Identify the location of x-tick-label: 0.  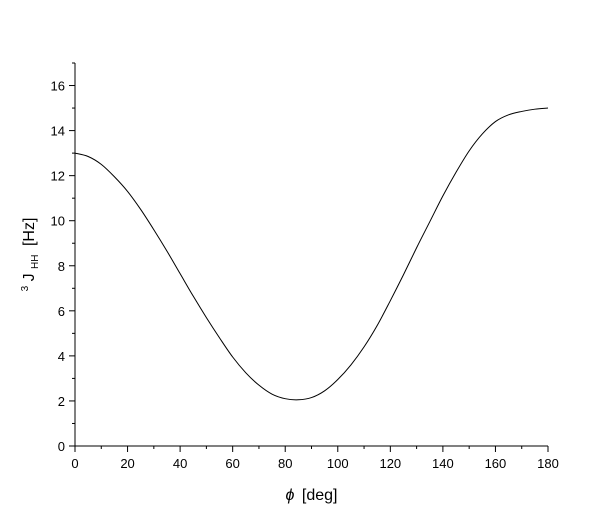
(74, 463).